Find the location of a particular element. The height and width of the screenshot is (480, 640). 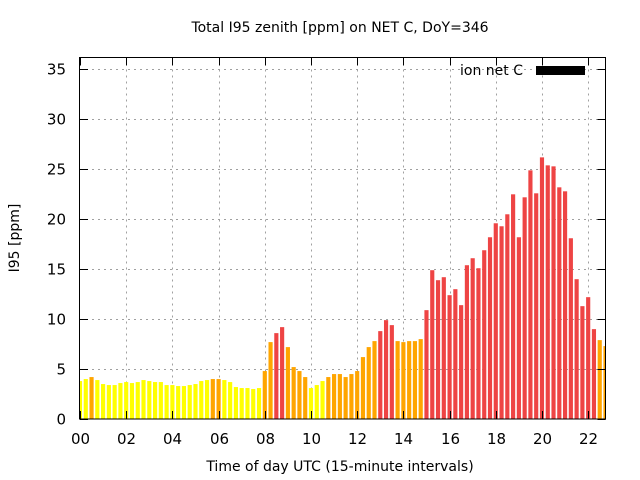

x-axis-label: Time of day UTC (15-minute intervals) is located at coordinates (339, 467).